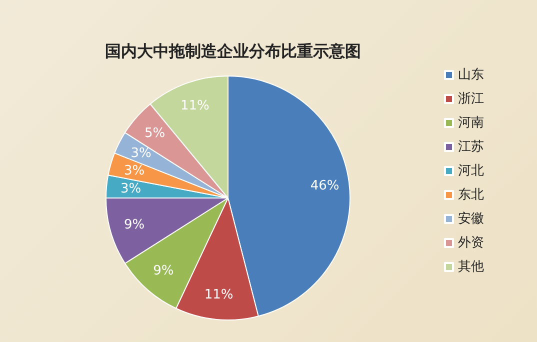  I want to click on legend-label: 山东, so click(471, 75).